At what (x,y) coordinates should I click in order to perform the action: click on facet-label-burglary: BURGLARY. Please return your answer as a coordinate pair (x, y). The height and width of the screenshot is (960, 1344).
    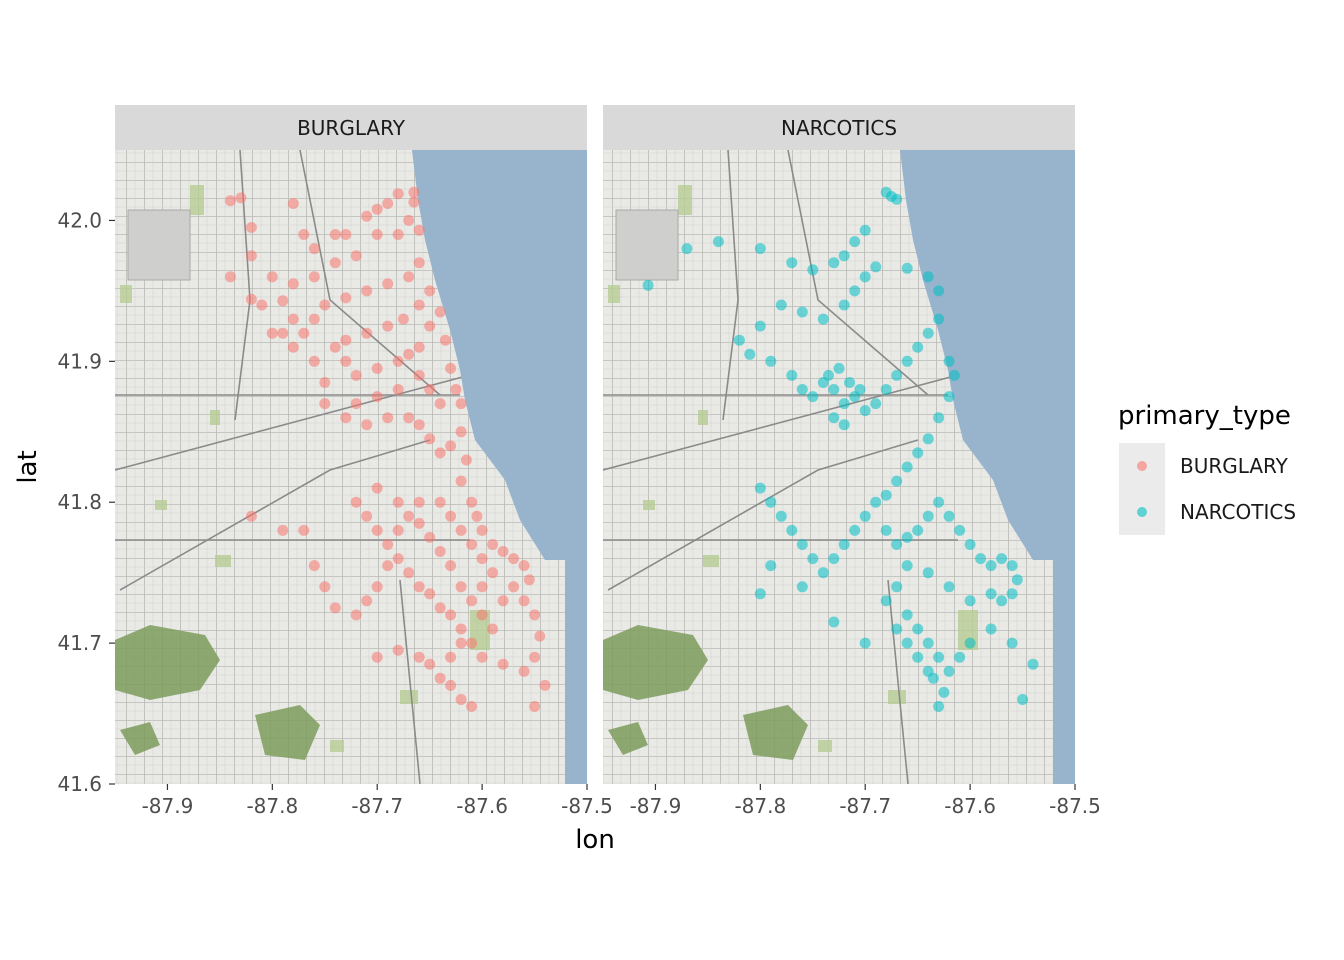
    Looking at the image, I should click on (351, 128).